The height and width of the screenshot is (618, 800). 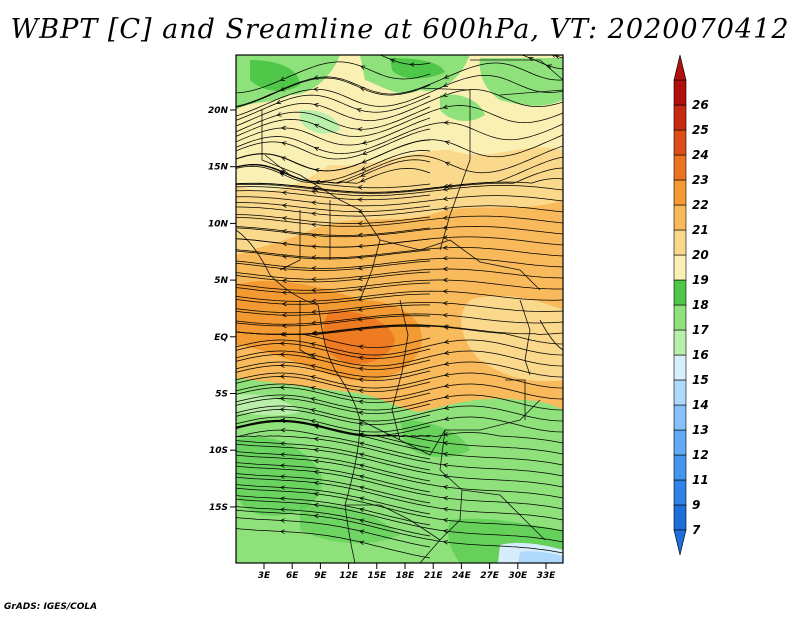 I want to click on lat-tick-label: 15S, so click(x=218, y=508).